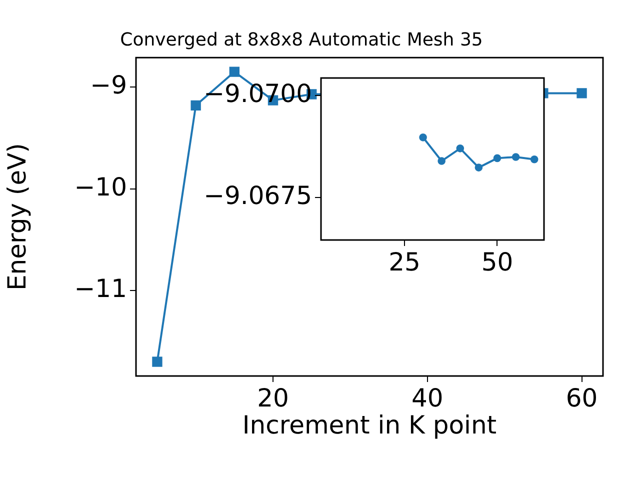  I want to click on chart-title: Converged at 8x8x8 Automatic Mesh 35, so click(301, 39).